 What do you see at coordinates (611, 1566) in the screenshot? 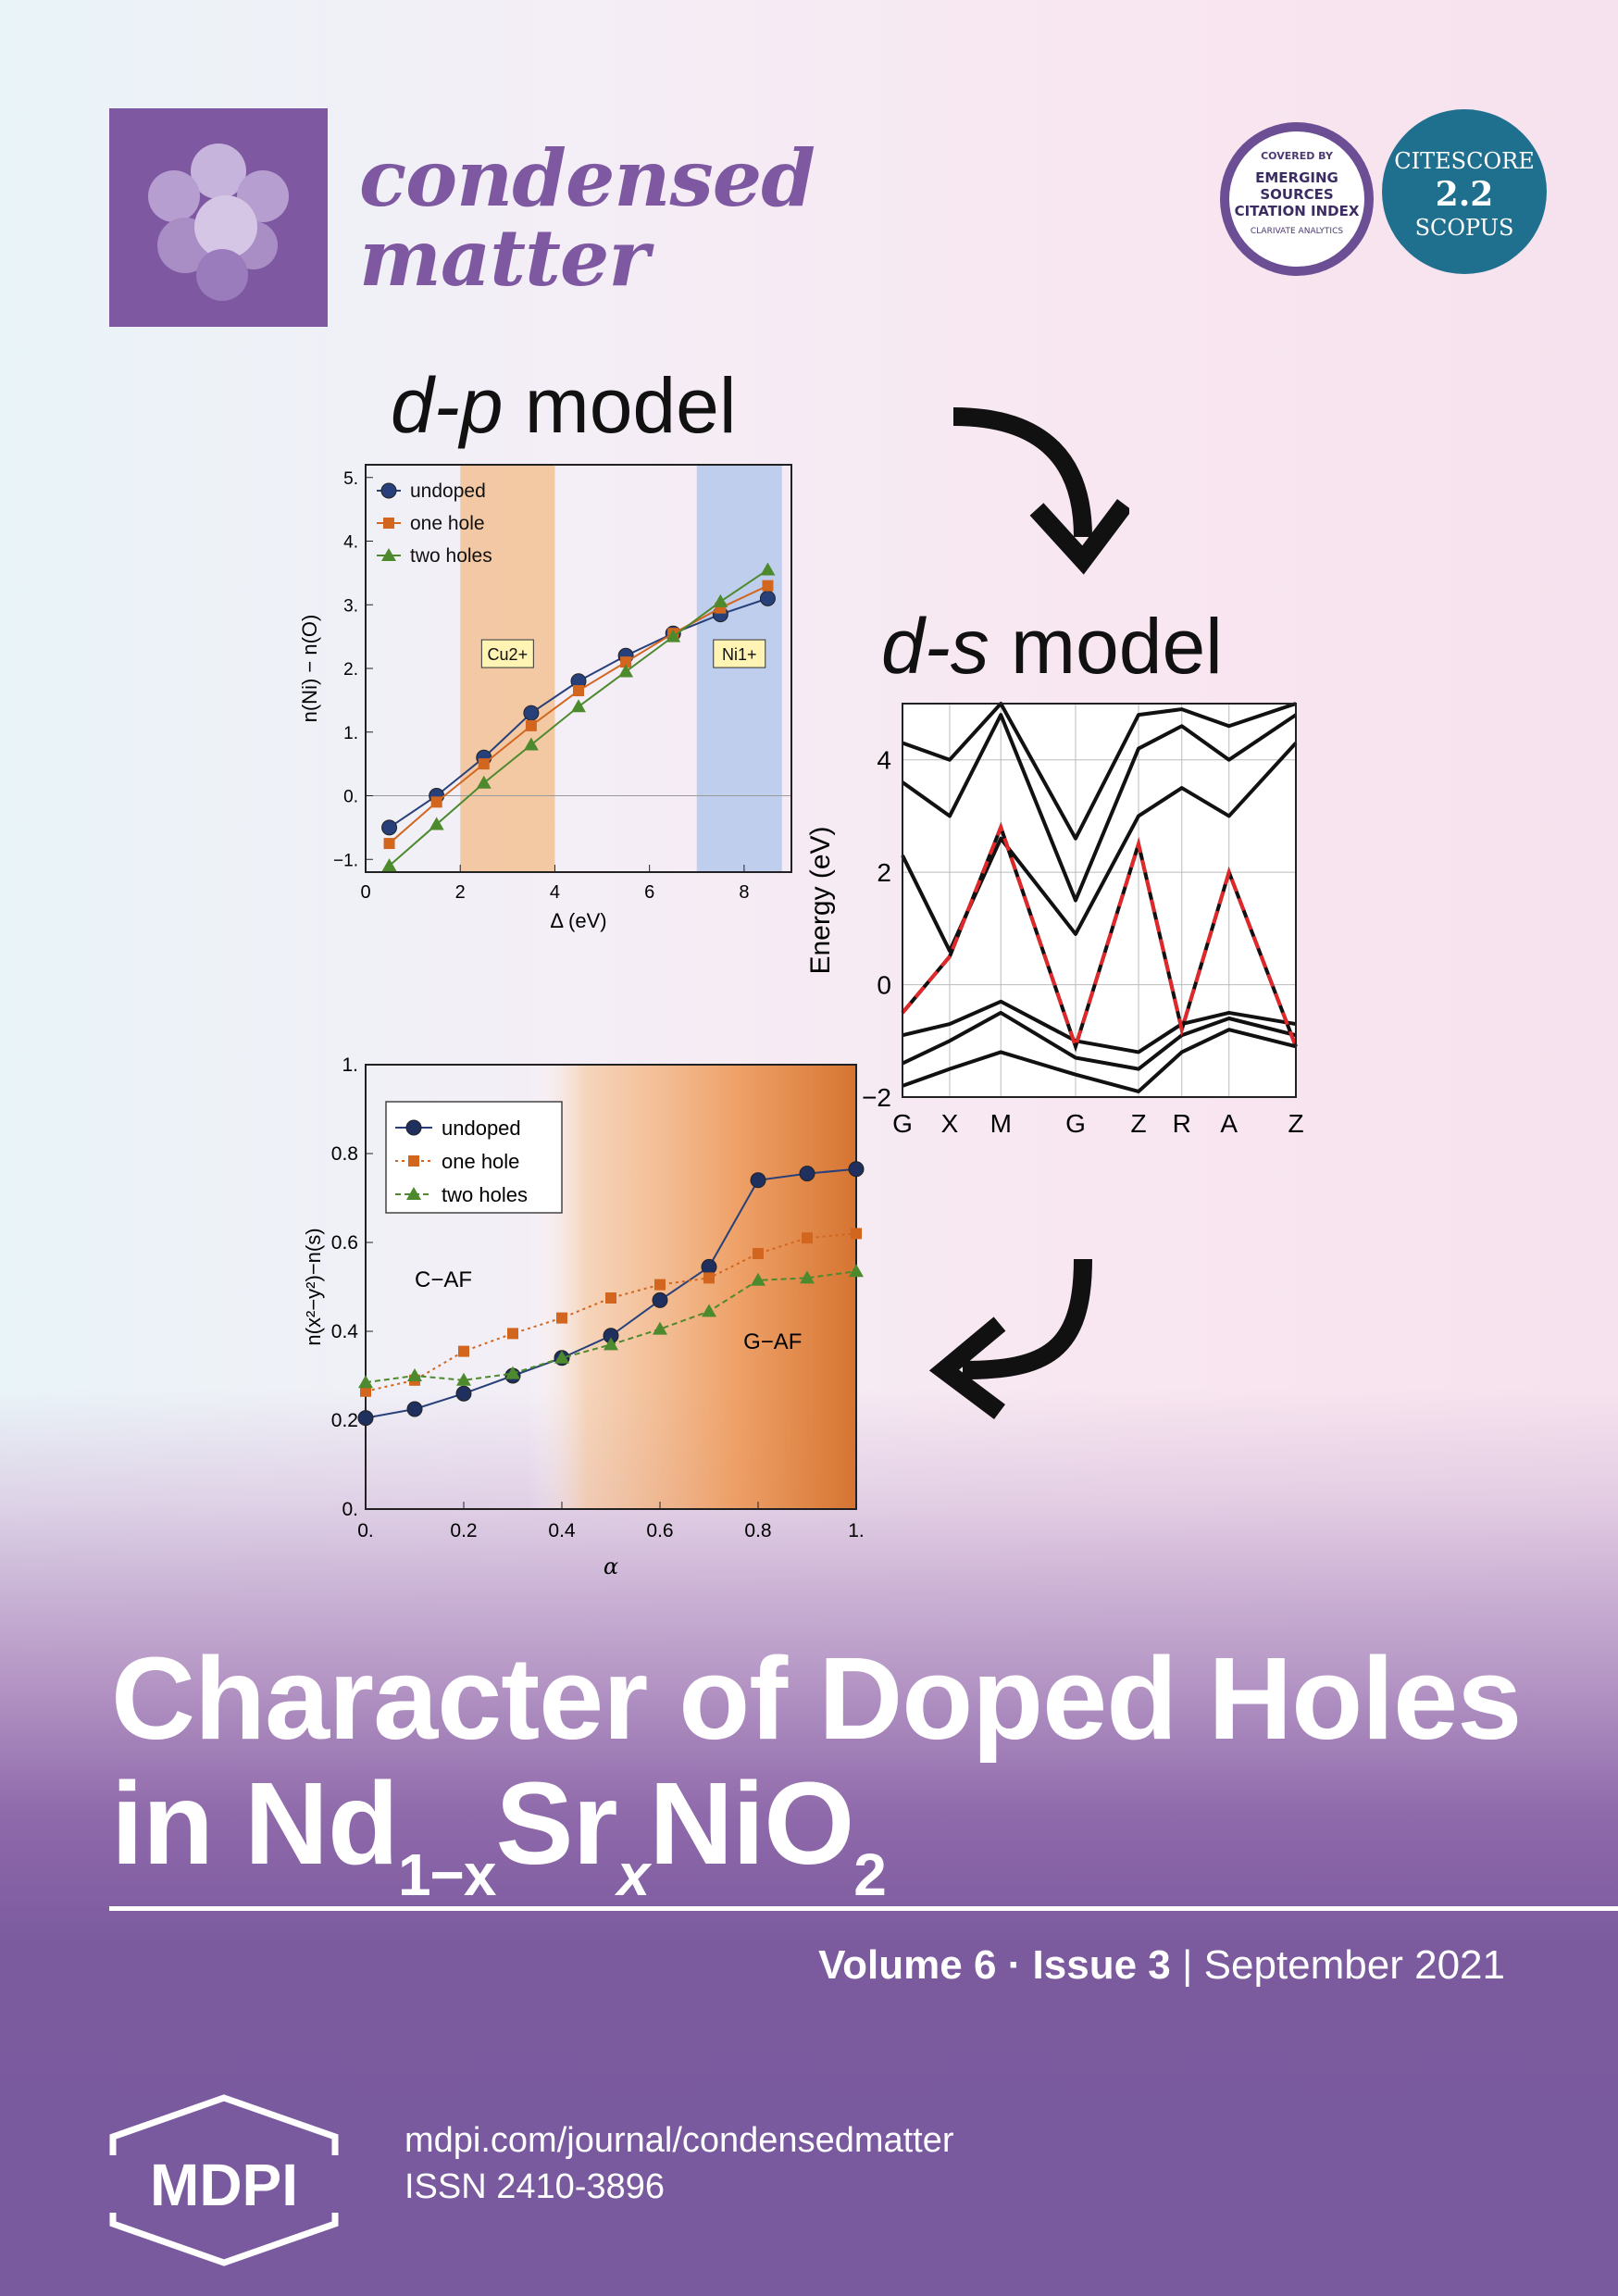
I see `alpha-x-axis-label: α` at bounding box center [611, 1566].